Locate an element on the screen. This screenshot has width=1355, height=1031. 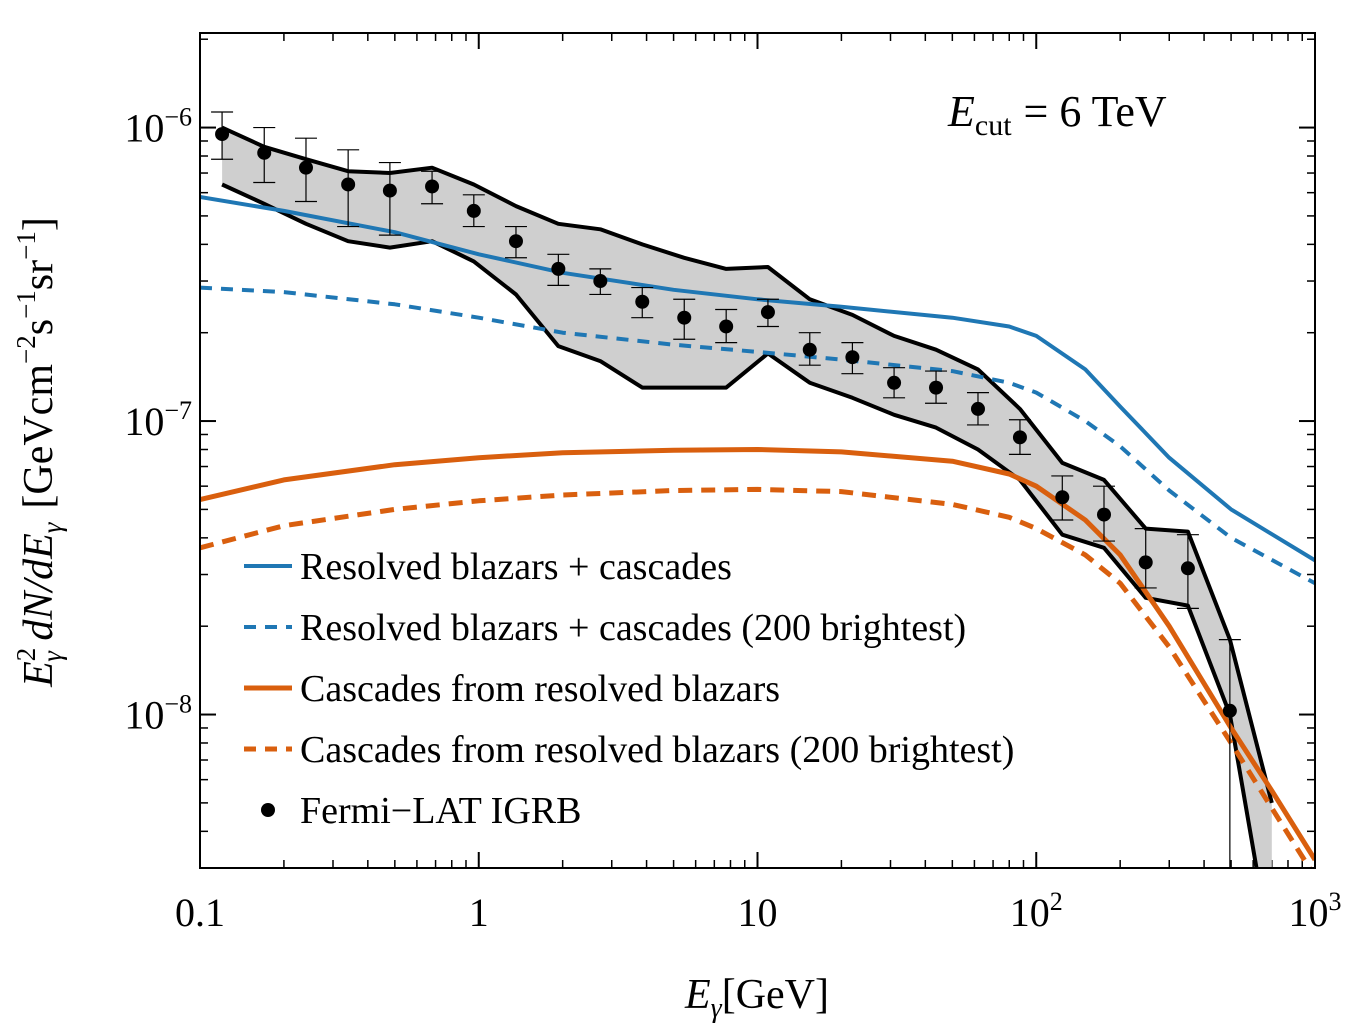
x-tick-label-exp: 2 is located at coordinates (1056, 901).